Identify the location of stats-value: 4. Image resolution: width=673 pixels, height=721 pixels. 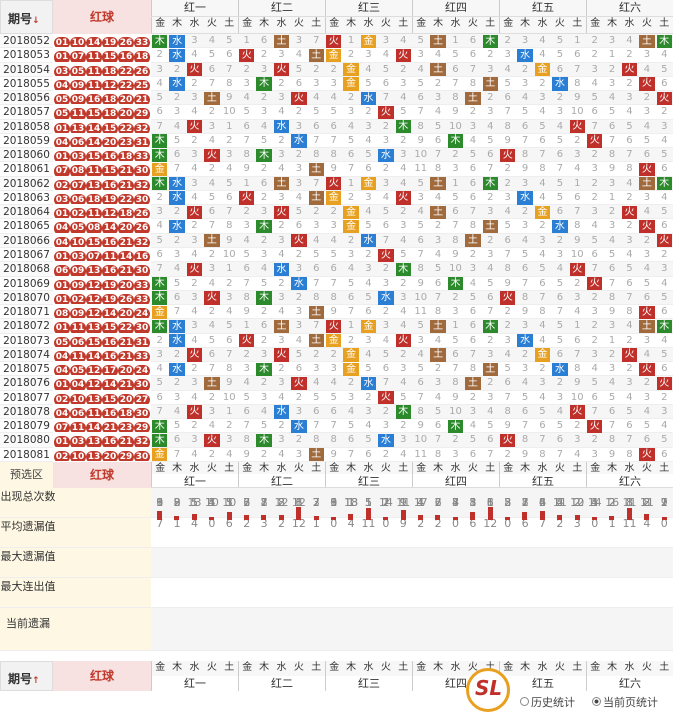
(212, 502).